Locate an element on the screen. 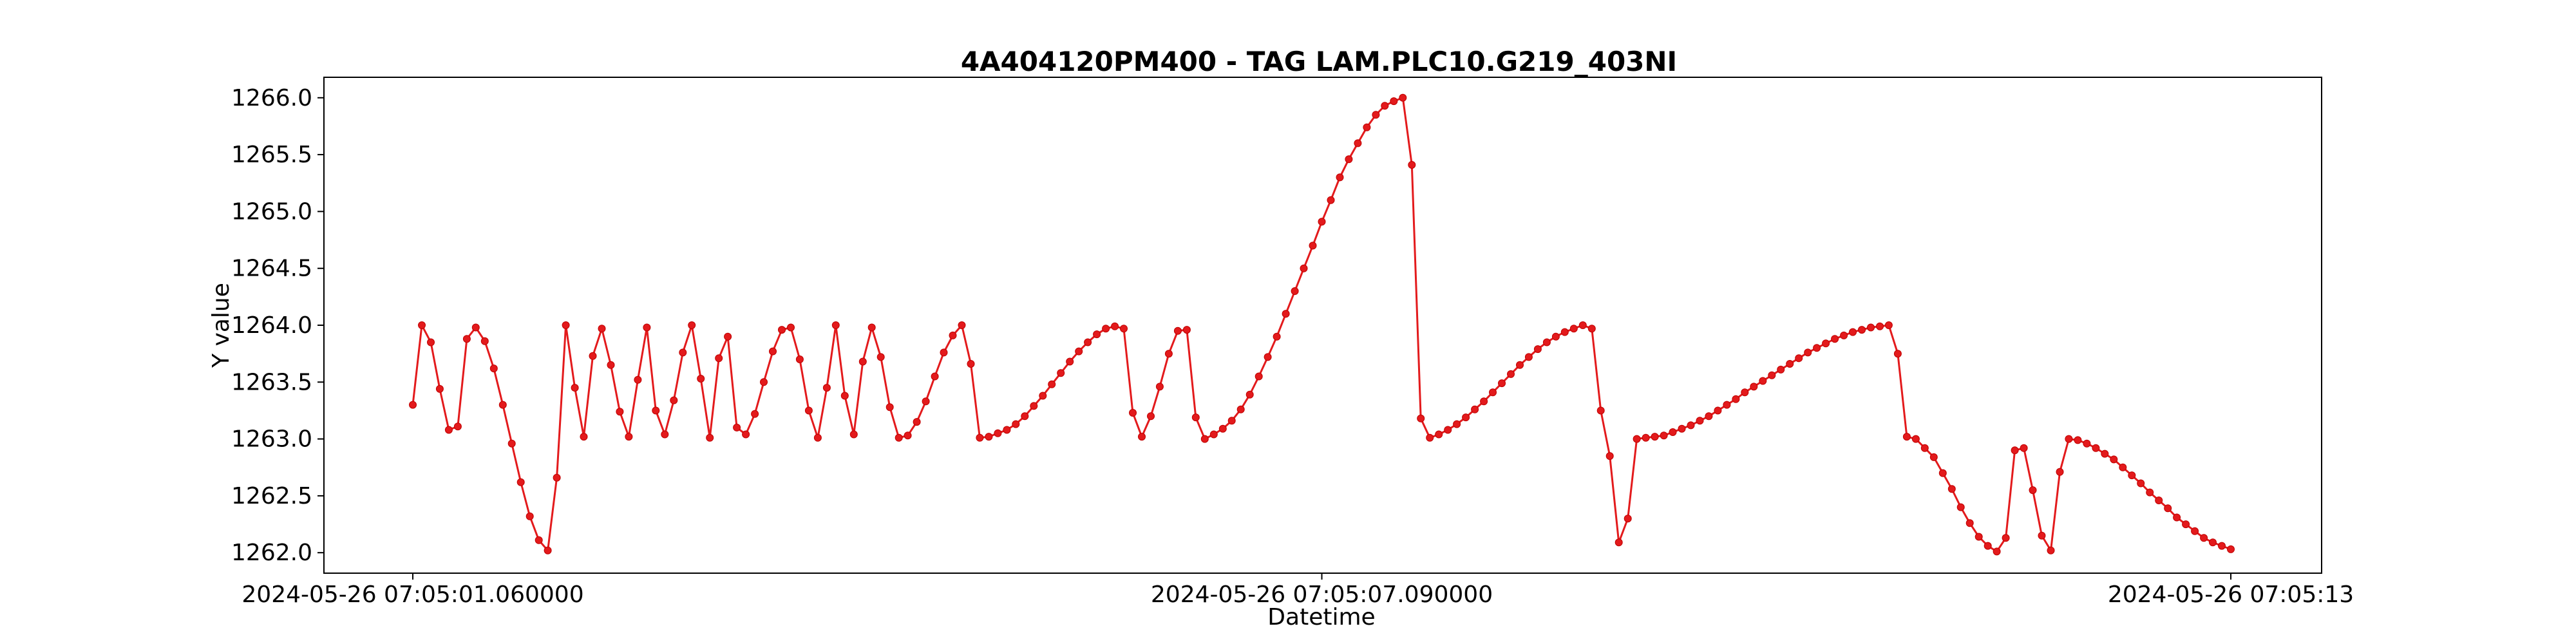  y-tick-label: 1266.0 is located at coordinates (271, 98).